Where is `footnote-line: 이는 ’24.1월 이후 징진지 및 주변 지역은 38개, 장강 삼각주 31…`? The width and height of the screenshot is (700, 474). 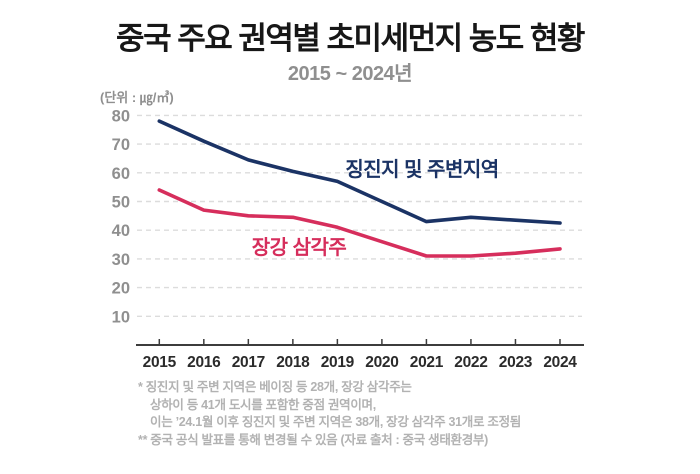
footnote-line: 이는 ’24.1월 이후 징진지 및 주변 지역은 38개, 장강 삼각주 31… is located at coordinates (335, 422).